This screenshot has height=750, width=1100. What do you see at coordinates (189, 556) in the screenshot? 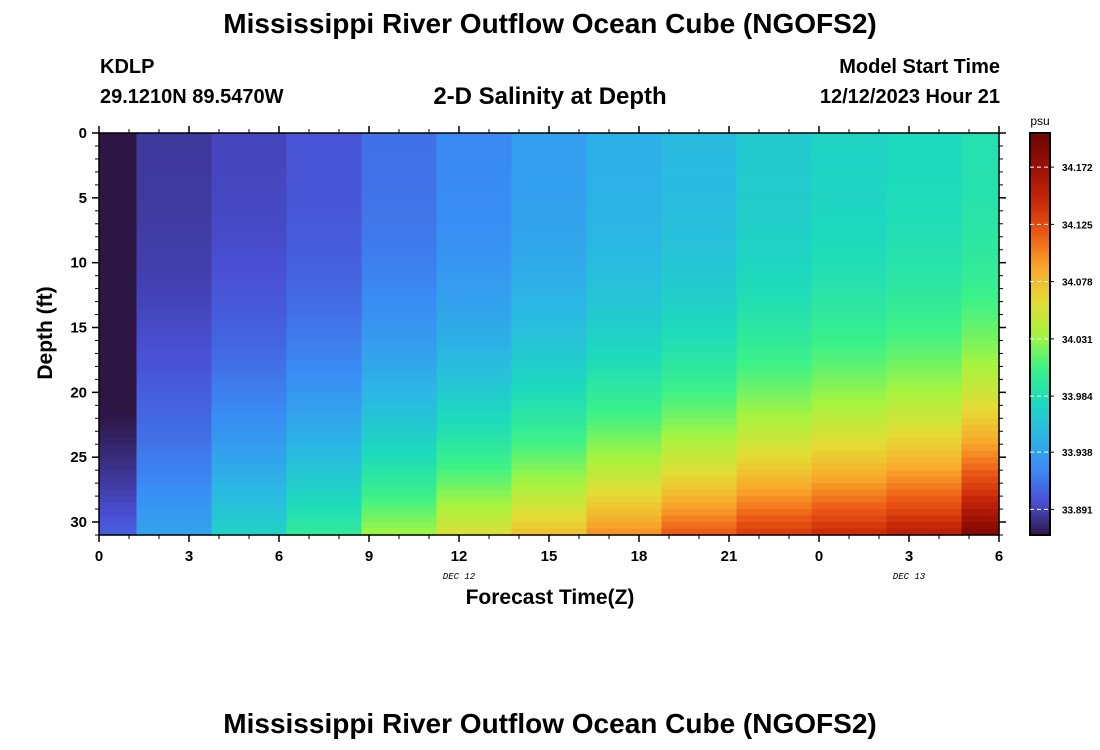
I see `x-tick-label: 3` at bounding box center [189, 556].